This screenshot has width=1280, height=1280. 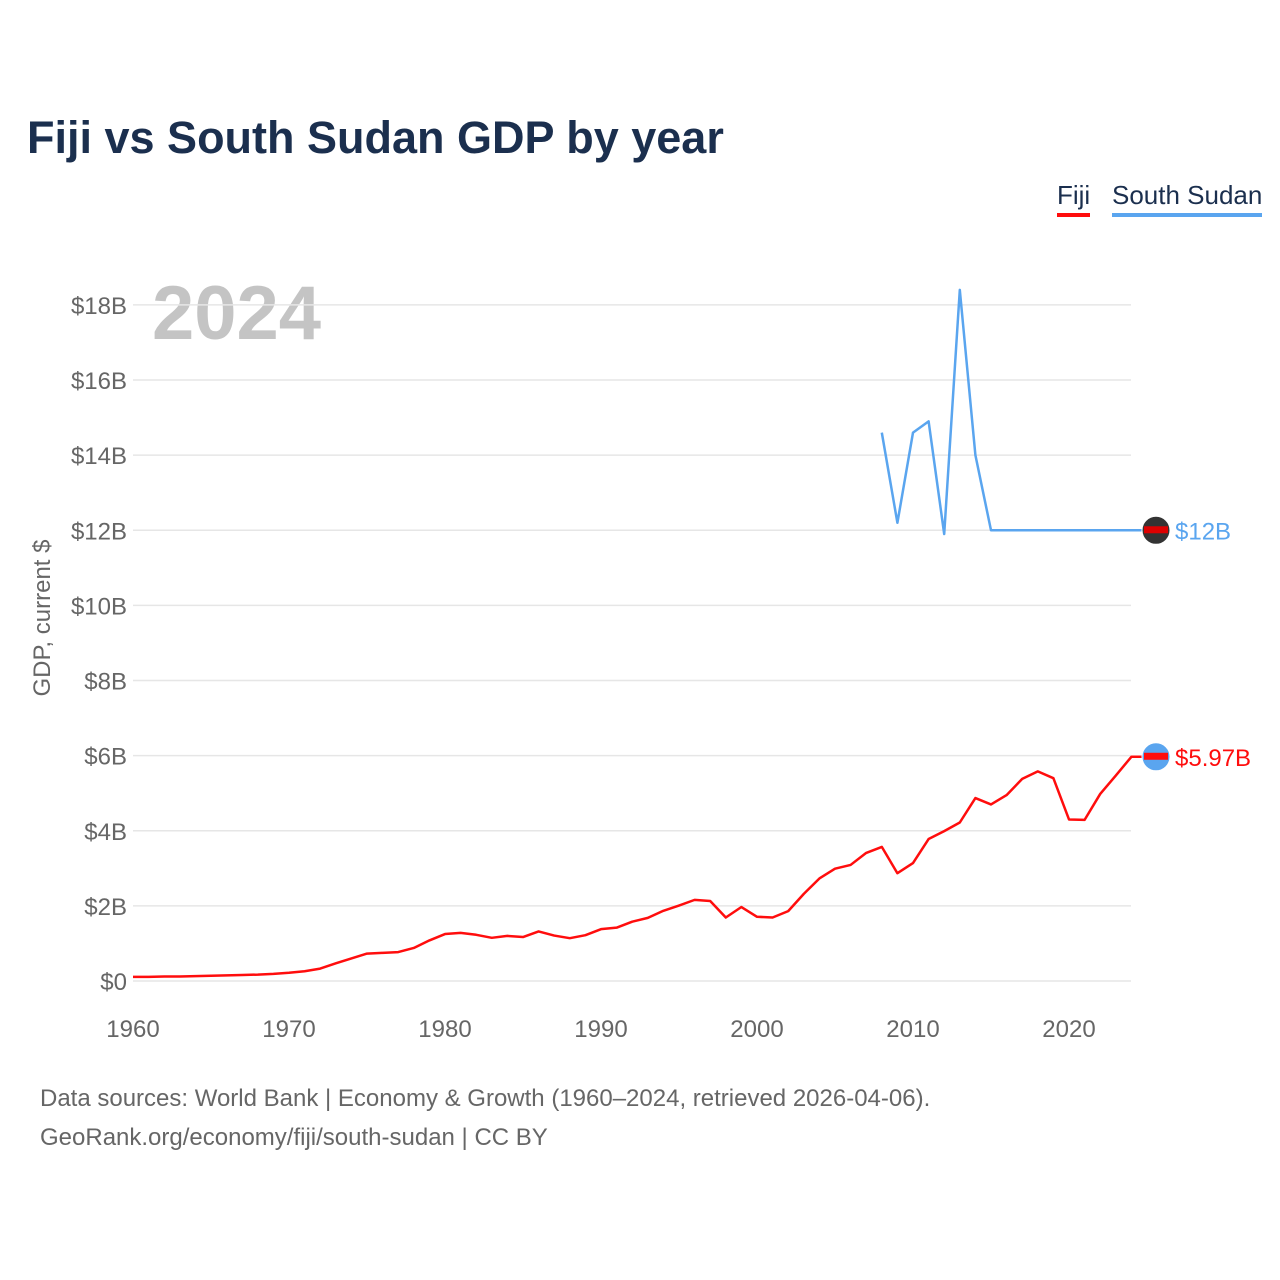 I want to click on end-value-label: $5.97B, so click(x=1213, y=758).